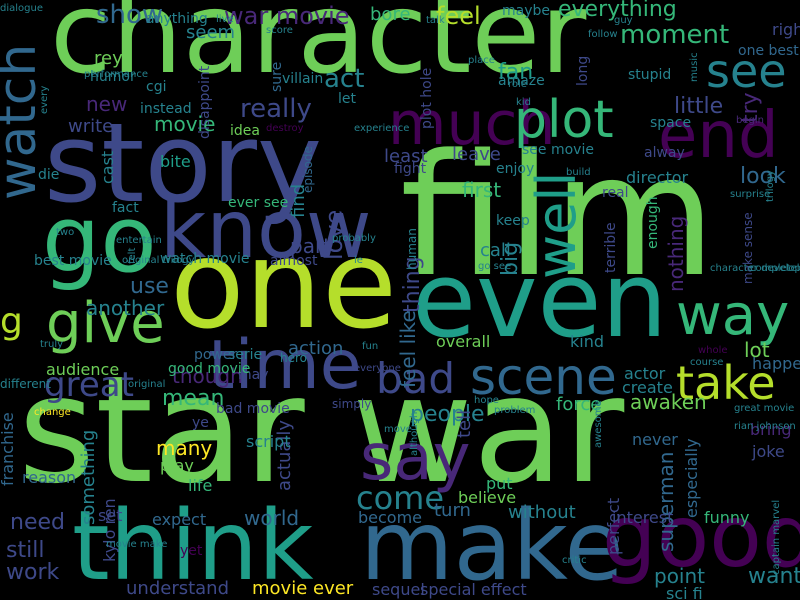  What do you see at coordinates (617, 11) in the screenshot?
I see `word: everything` at bounding box center [617, 11].